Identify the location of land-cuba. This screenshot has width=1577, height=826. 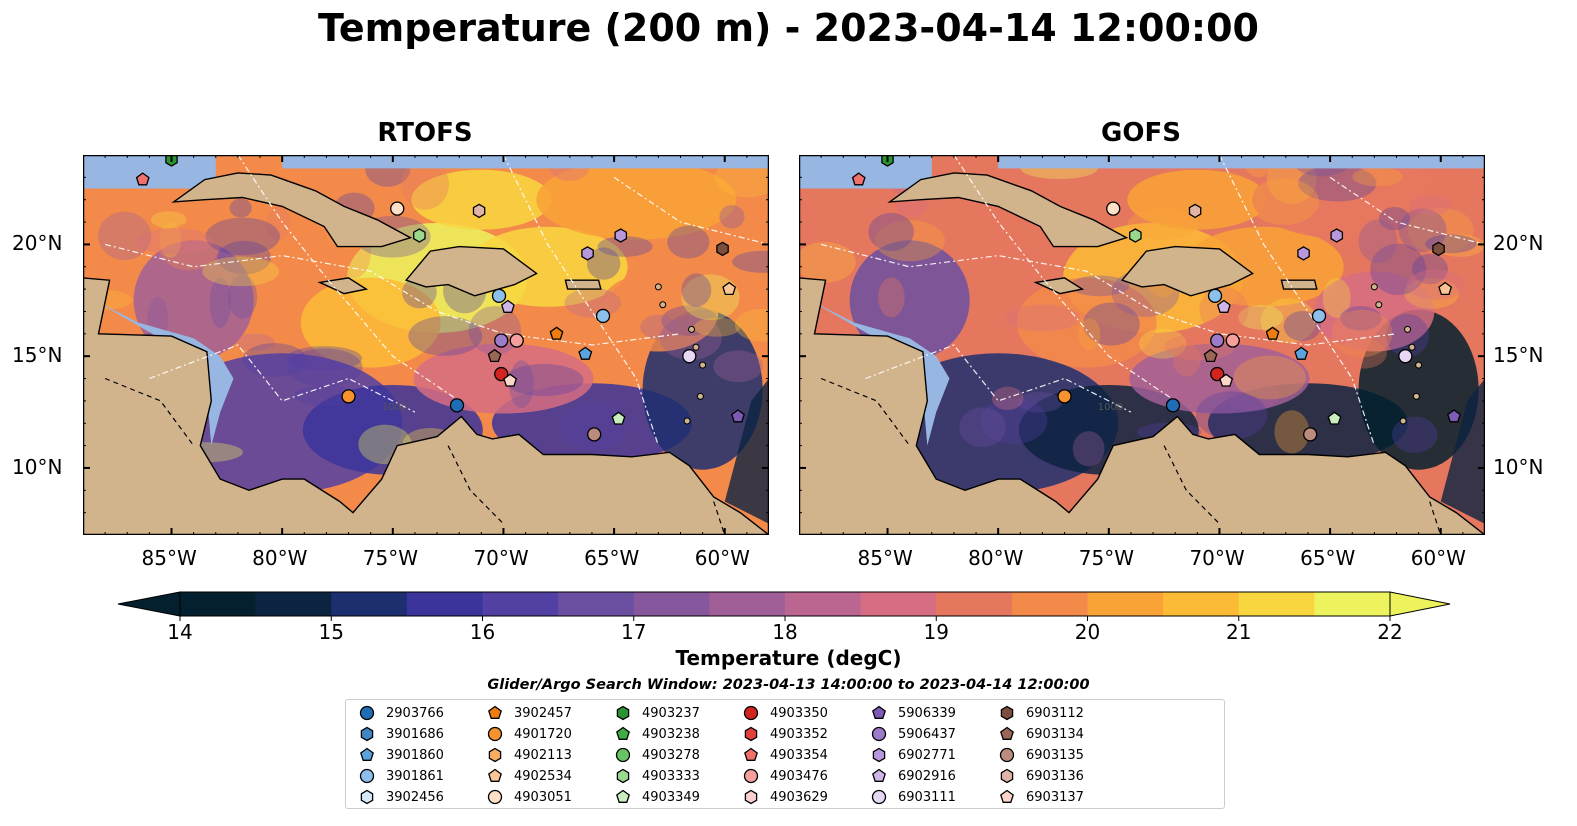
(292, 210).